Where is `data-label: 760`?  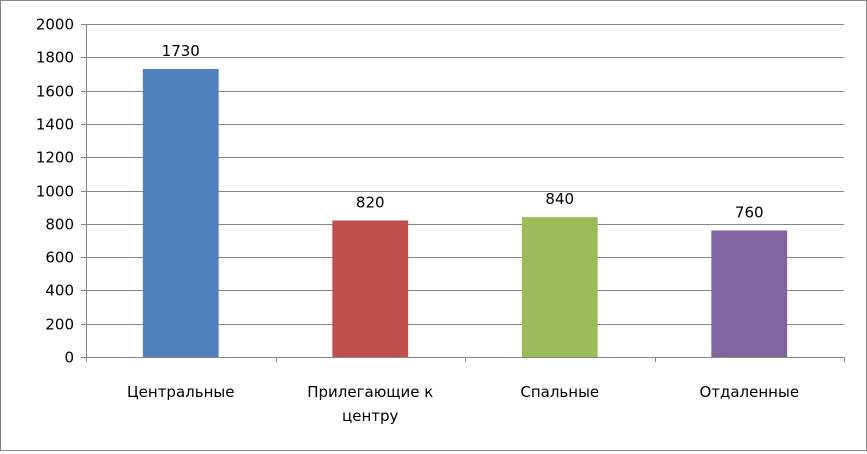 data-label: 760 is located at coordinates (749, 212).